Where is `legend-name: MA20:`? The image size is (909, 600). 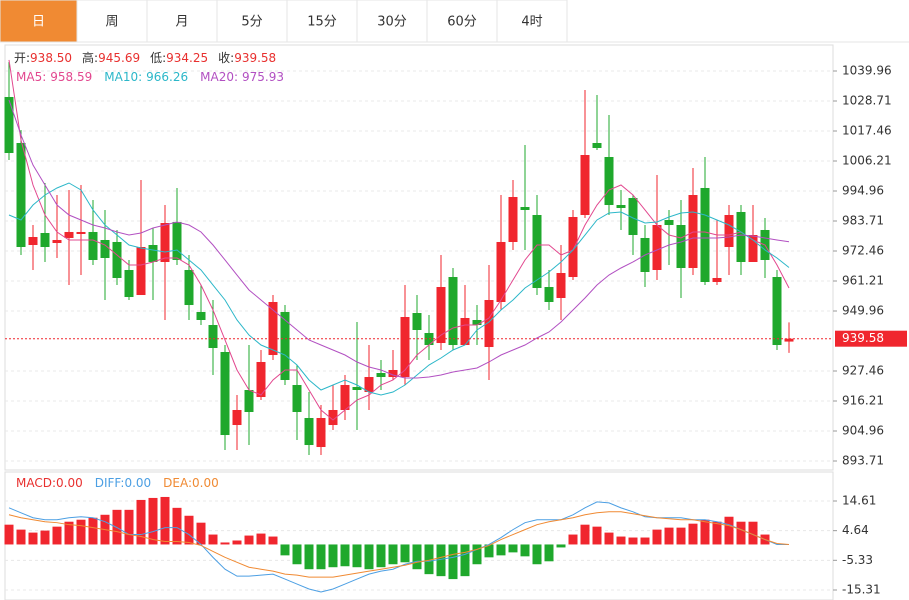 legend-name: MA20: is located at coordinates (219, 77).